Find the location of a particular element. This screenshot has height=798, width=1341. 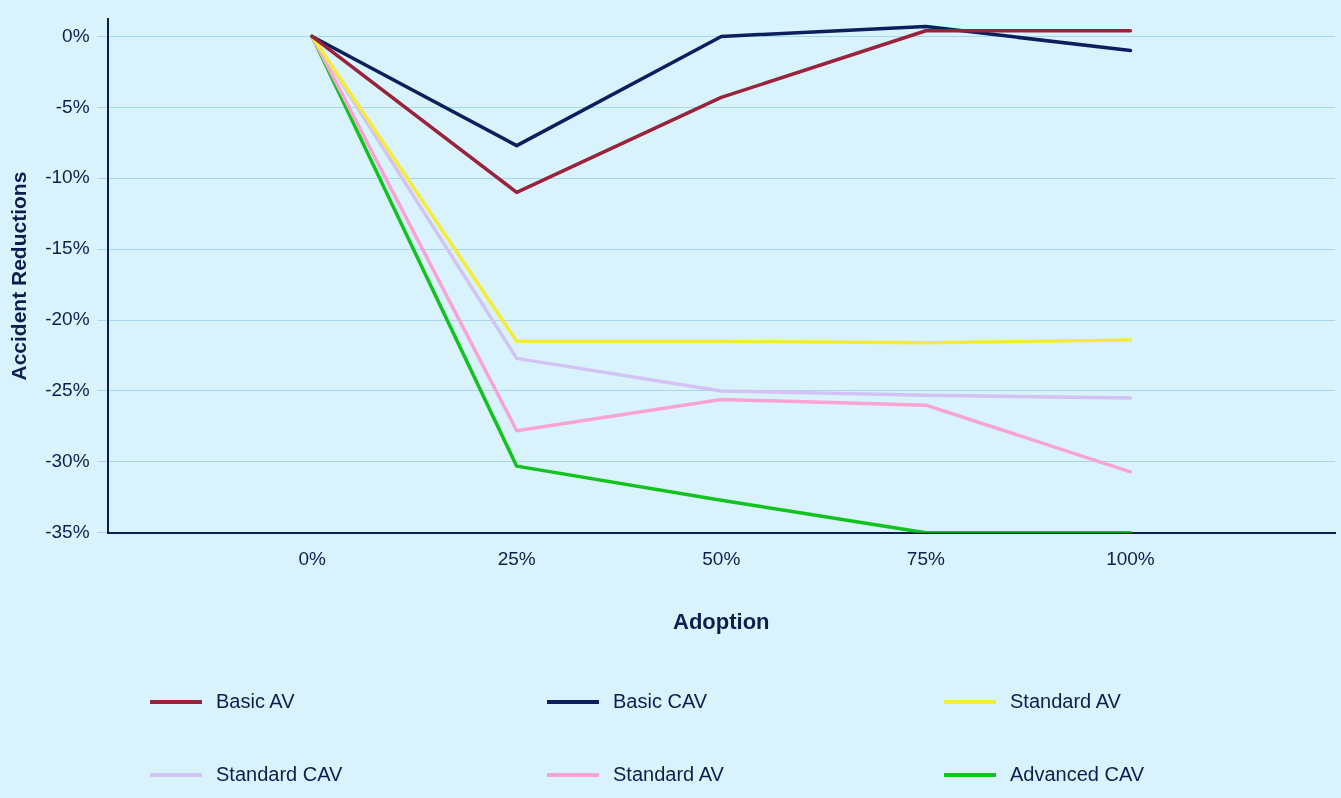

x-tick-label: 0% is located at coordinates (312, 559).